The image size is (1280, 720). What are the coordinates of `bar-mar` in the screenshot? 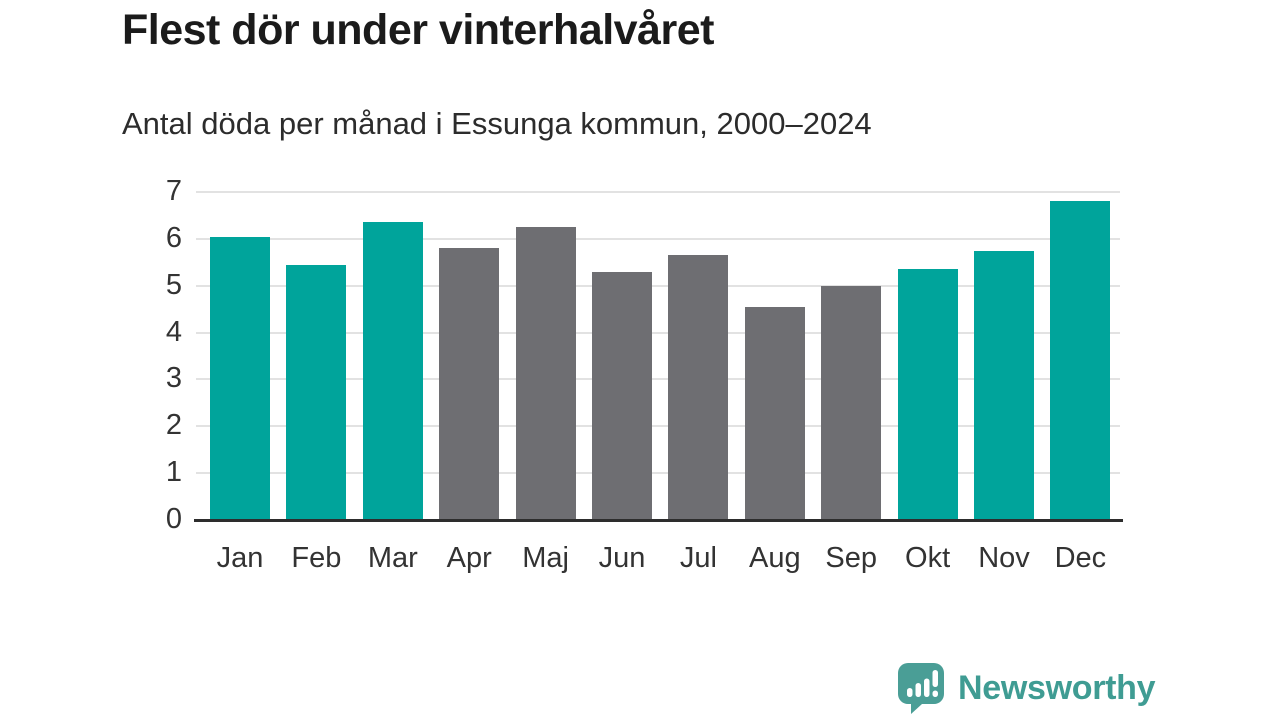 It's located at (392, 371).